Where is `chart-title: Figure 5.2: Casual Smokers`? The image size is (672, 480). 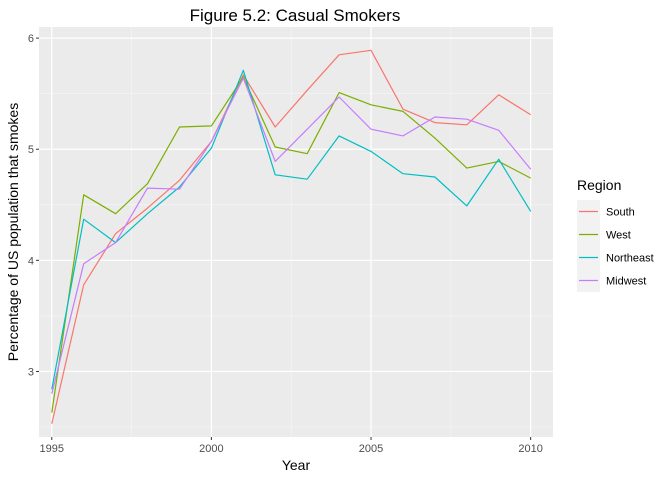 chart-title: Figure 5.2: Casual Smokers is located at coordinates (295, 15).